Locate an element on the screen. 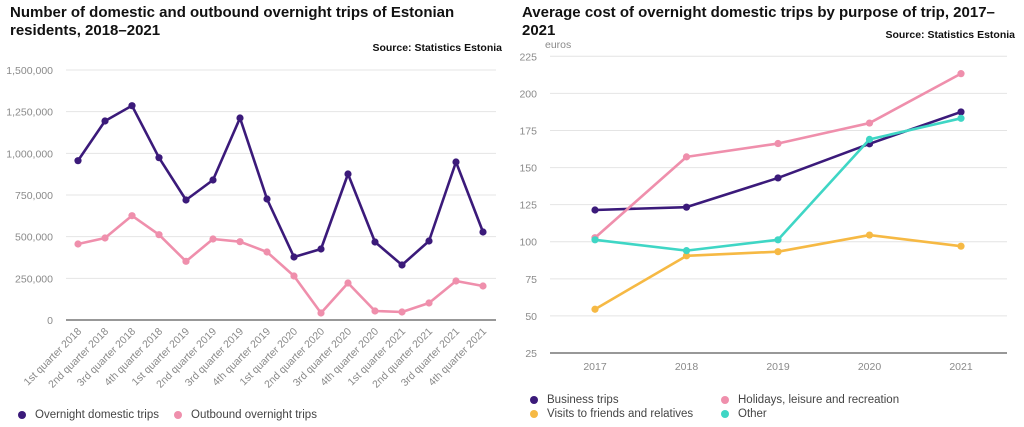 This screenshot has width=1024, height=427. legend-item: Overnight domestic trips is located at coordinates (88, 415).